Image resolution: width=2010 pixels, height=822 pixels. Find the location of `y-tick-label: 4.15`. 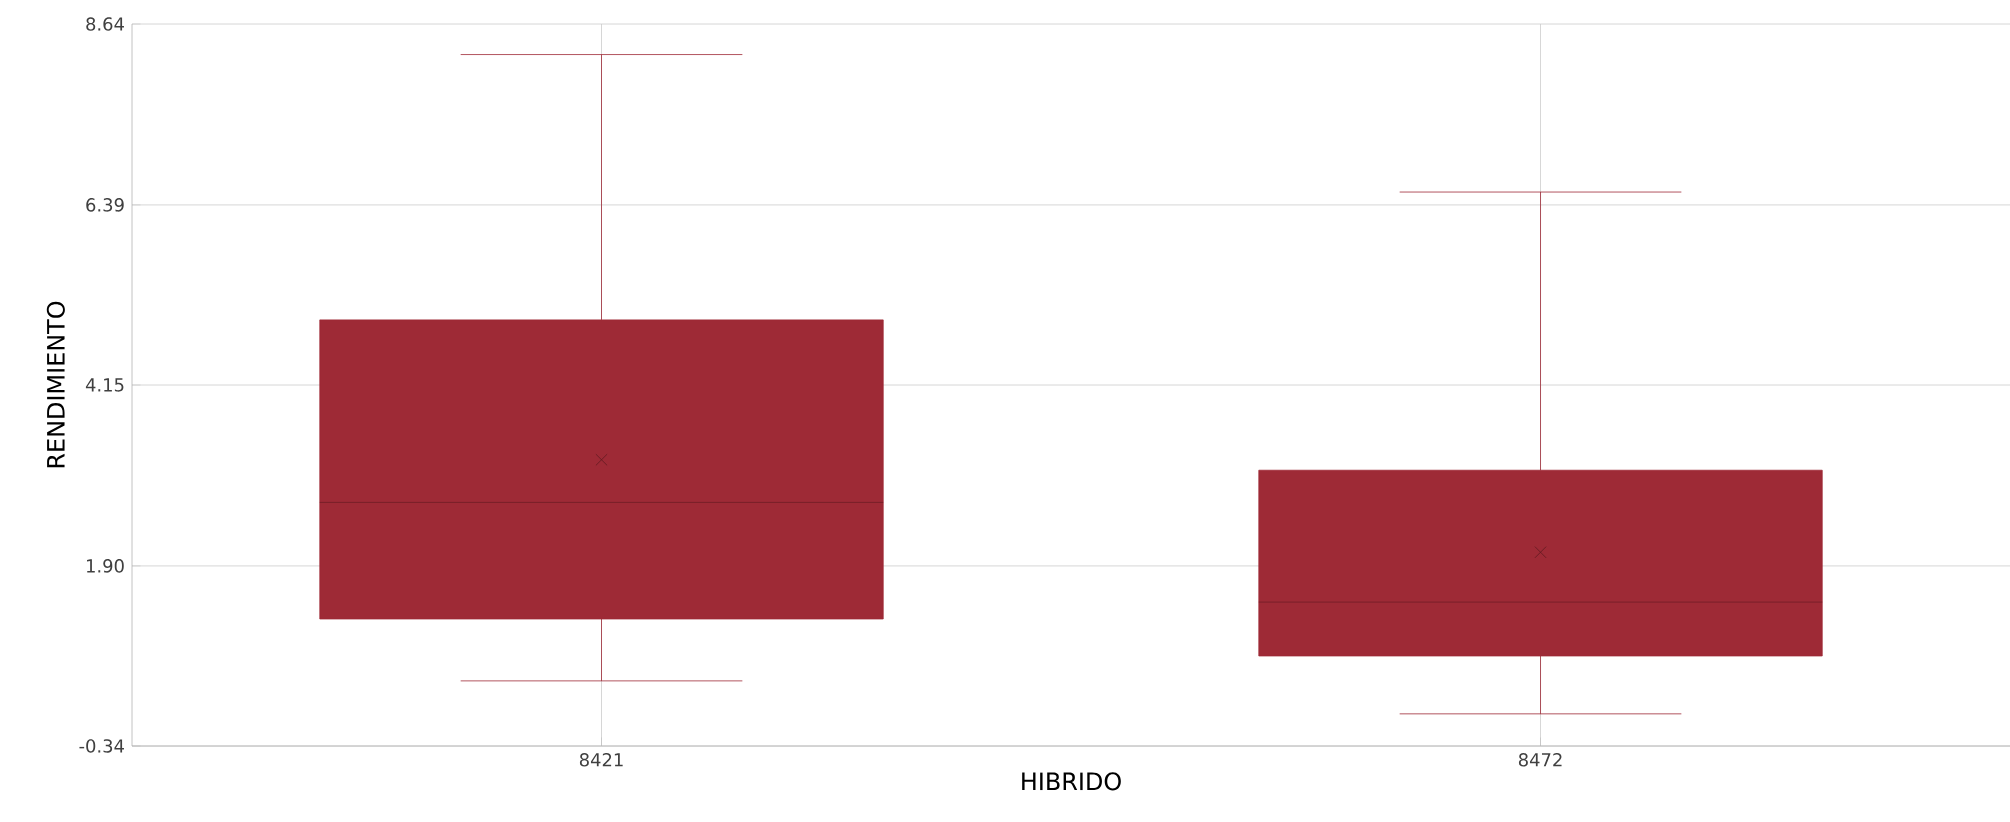

y-tick-label: 4.15 is located at coordinates (104, 385).